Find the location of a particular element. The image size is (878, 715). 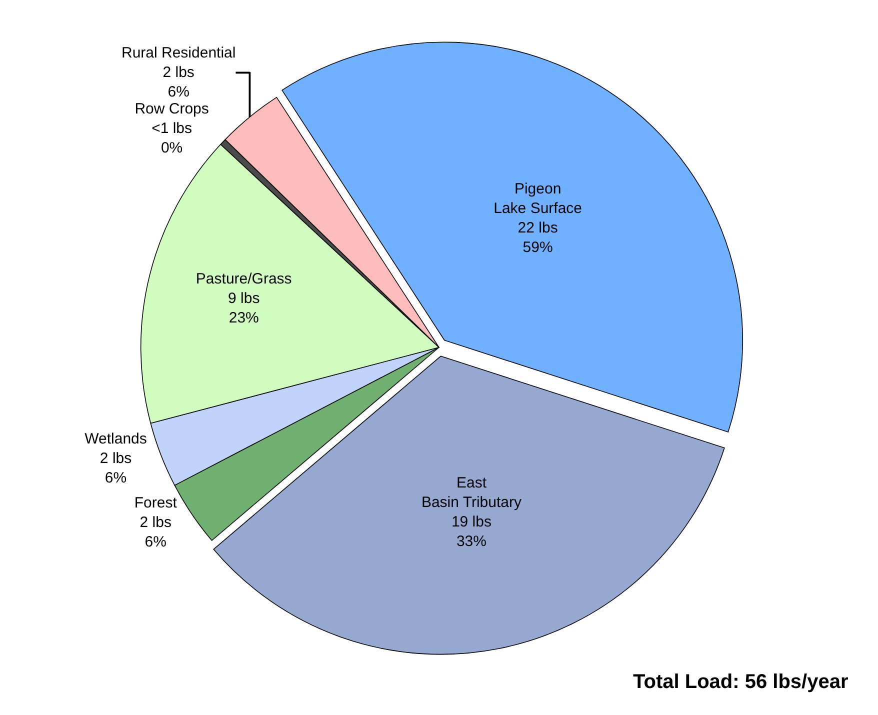

data-label: 22 lbs 59% is located at coordinates (538, 238).